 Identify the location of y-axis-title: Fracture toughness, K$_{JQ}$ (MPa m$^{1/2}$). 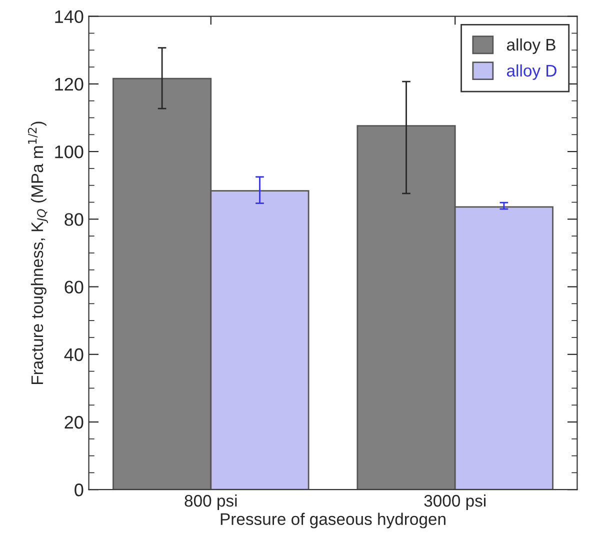
(38, 253).